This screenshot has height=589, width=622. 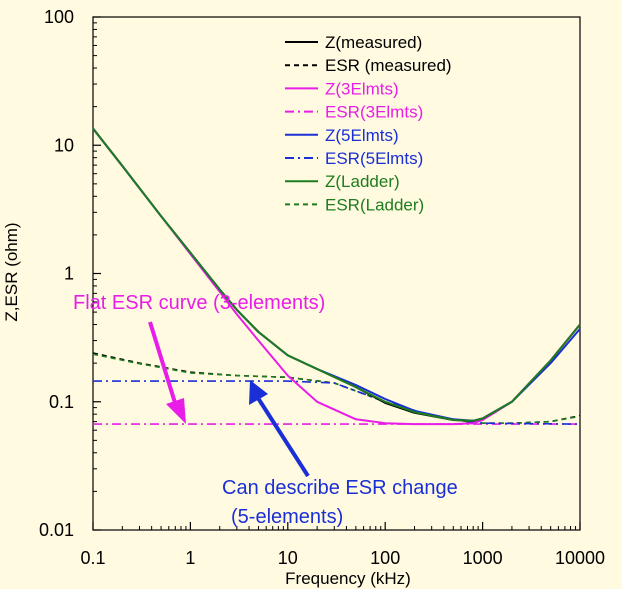 What do you see at coordinates (385, 558) in the screenshot?
I see `x-tick-label: 100` at bounding box center [385, 558].